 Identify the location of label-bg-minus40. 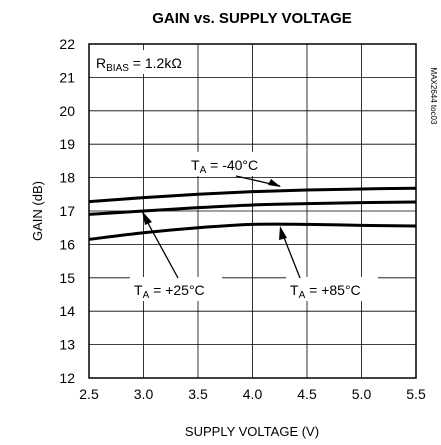
(233, 164).